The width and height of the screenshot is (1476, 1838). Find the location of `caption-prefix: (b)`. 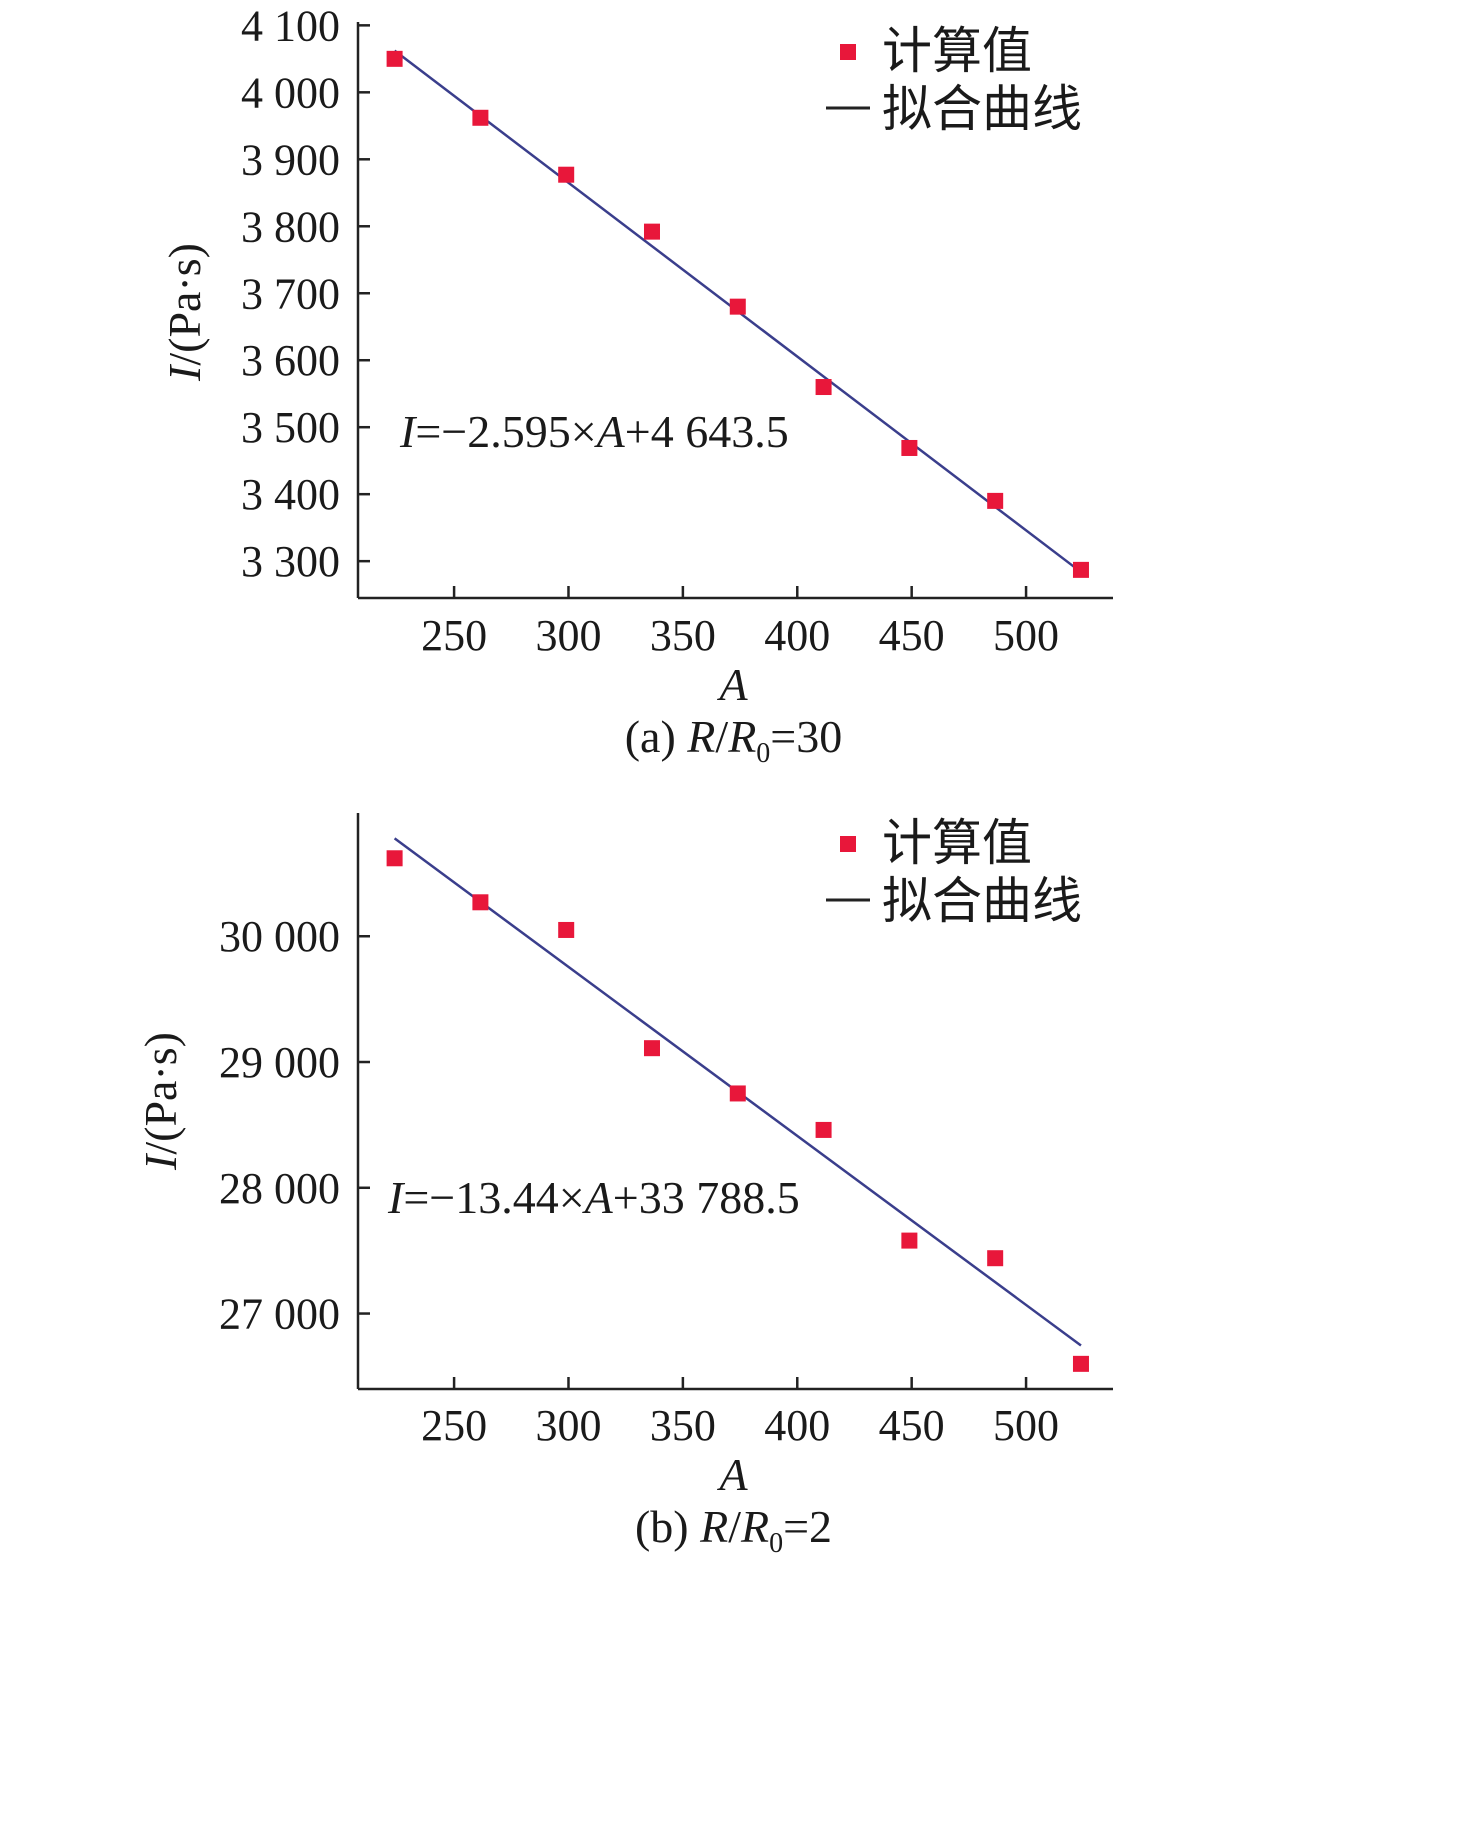

caption-prefix: (b) is located at coordinates (667, 1526).